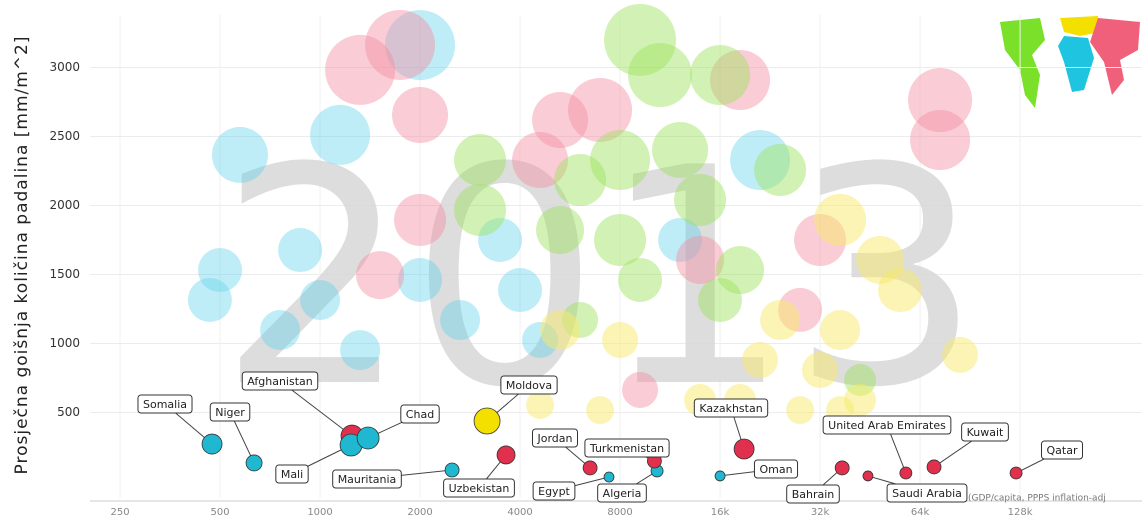 The image size is (1142, 519). I want to click on country-label: Algeria, so click(622, 493).